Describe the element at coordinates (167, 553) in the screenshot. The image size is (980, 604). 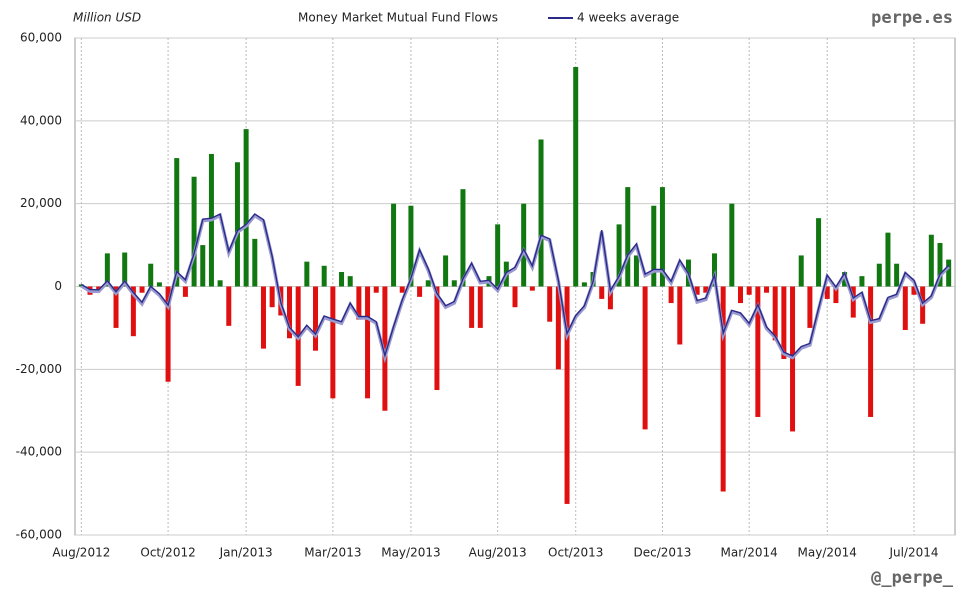
I see `x-tick-label: Oct/2012` at that location.